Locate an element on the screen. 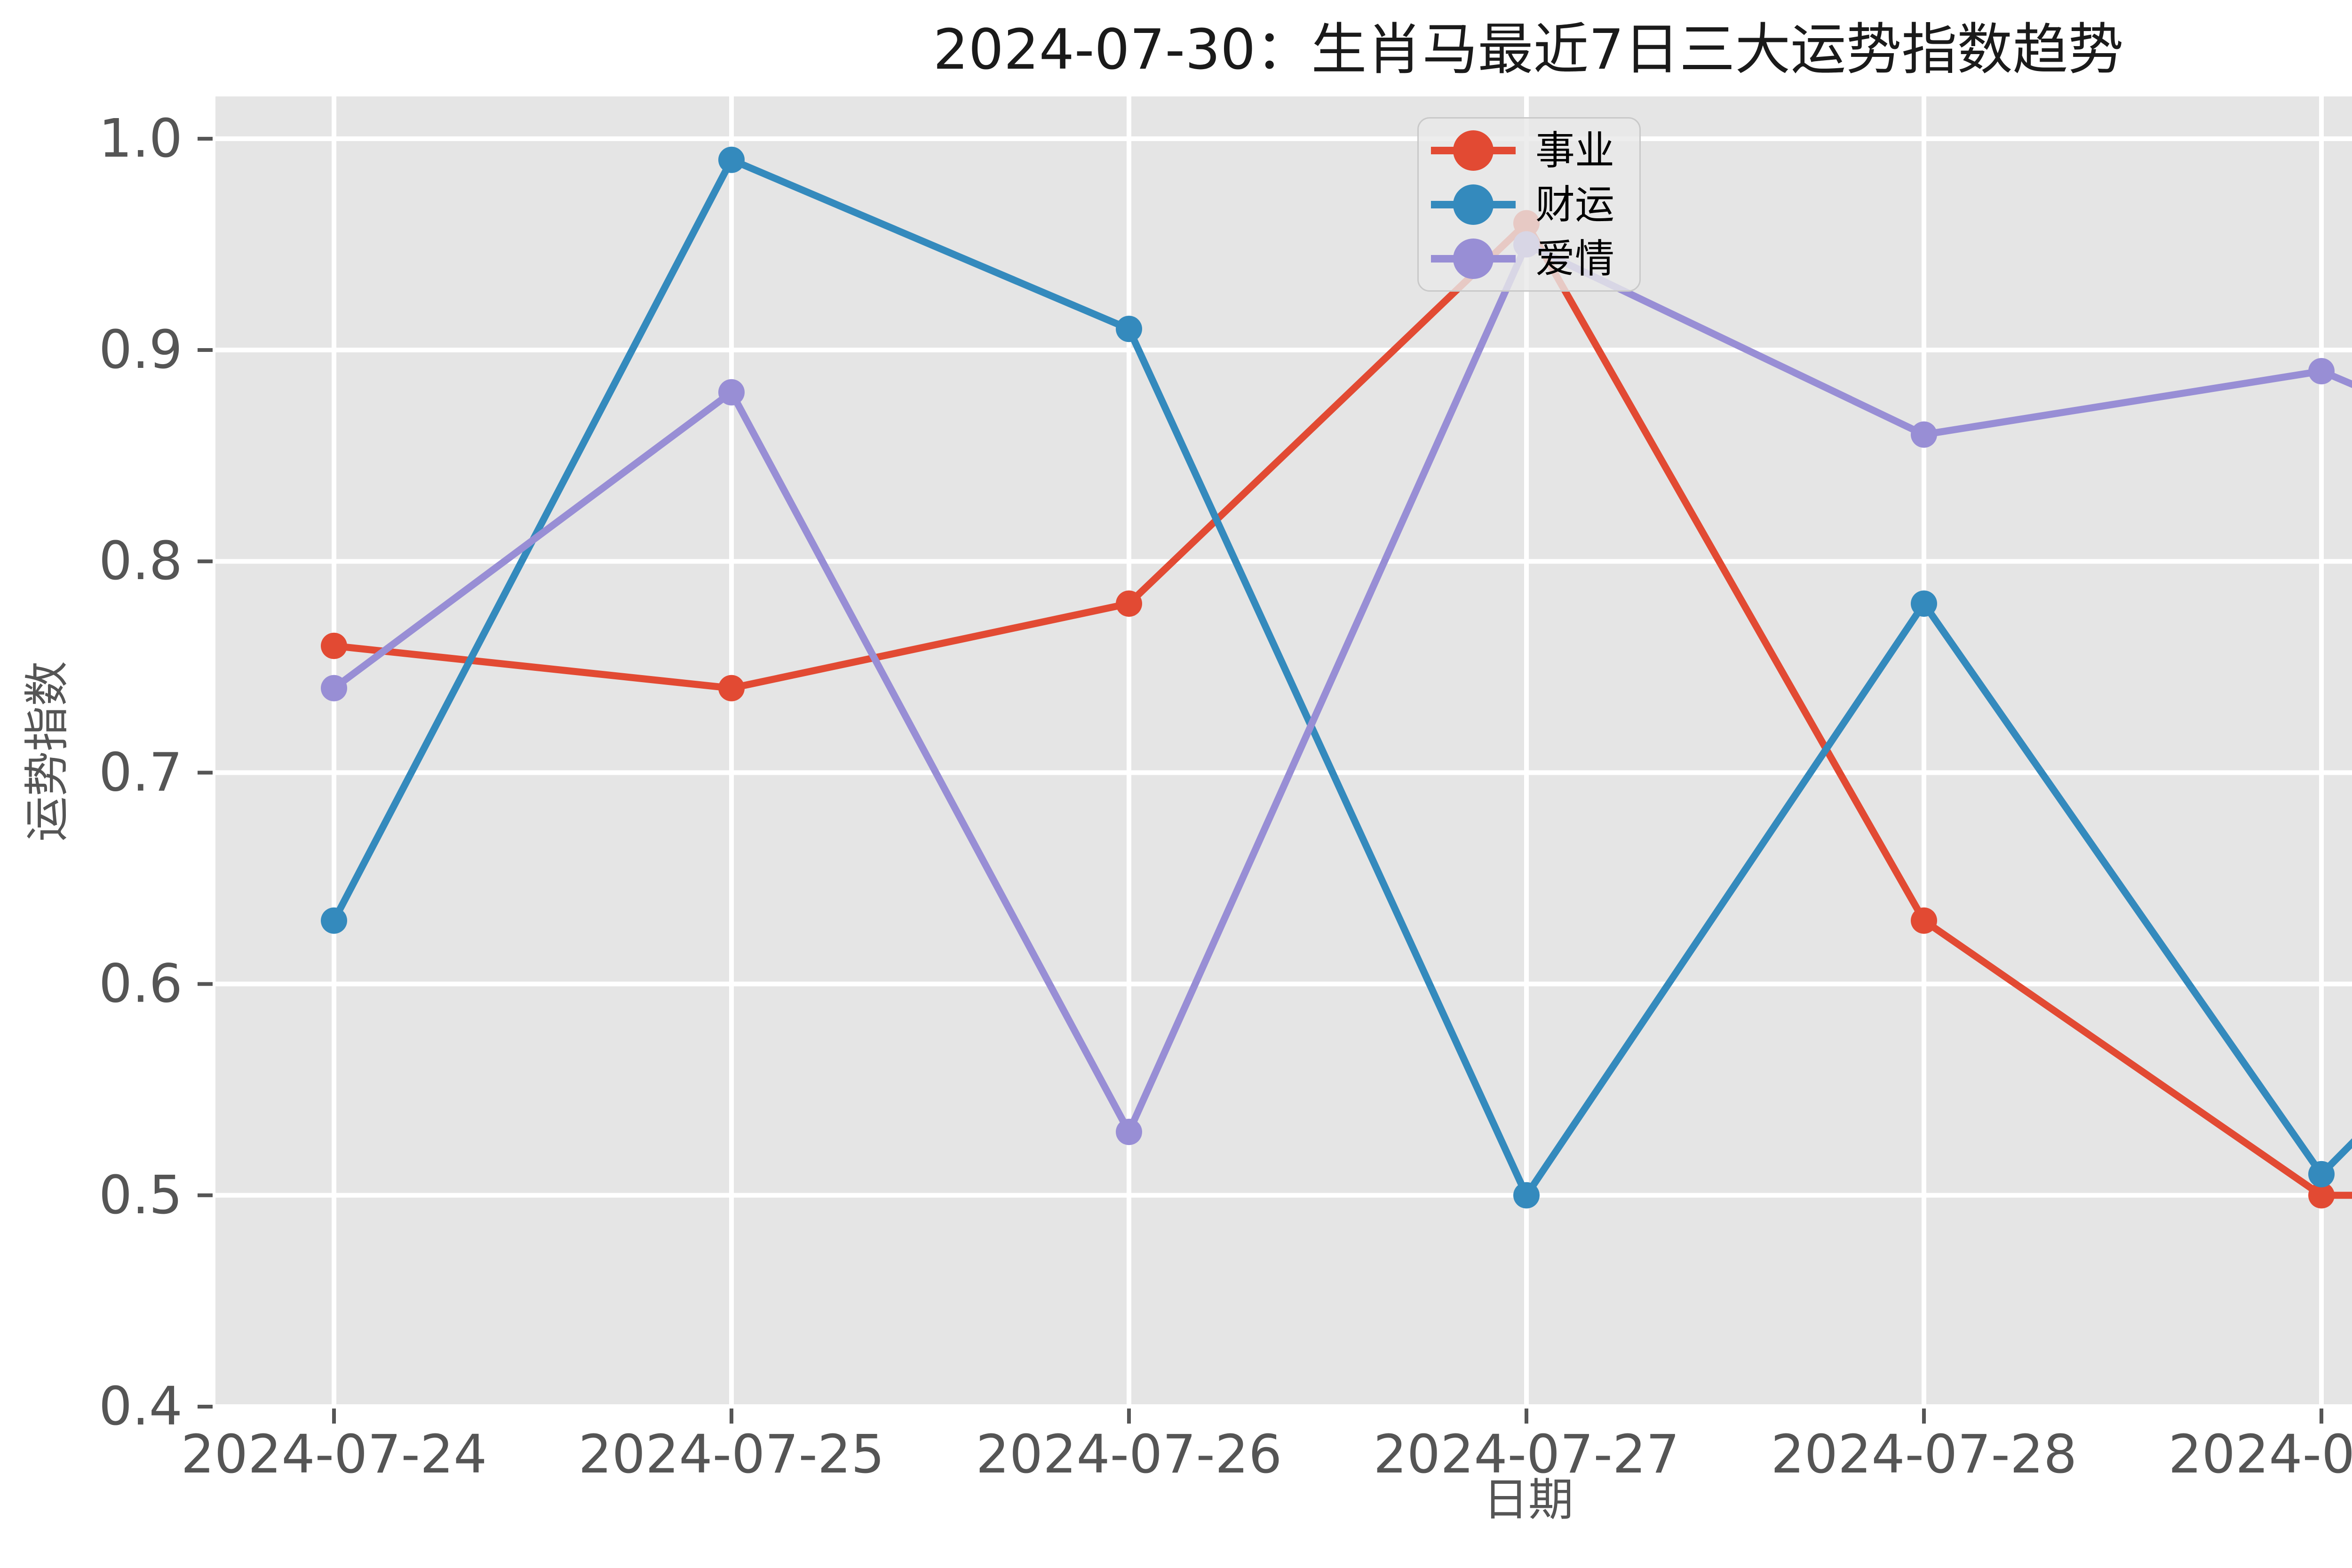 The width and height of the screenshot is (2352, 1568). legend: 事业 财运 爱情 is located at coordinates (1529, 204).